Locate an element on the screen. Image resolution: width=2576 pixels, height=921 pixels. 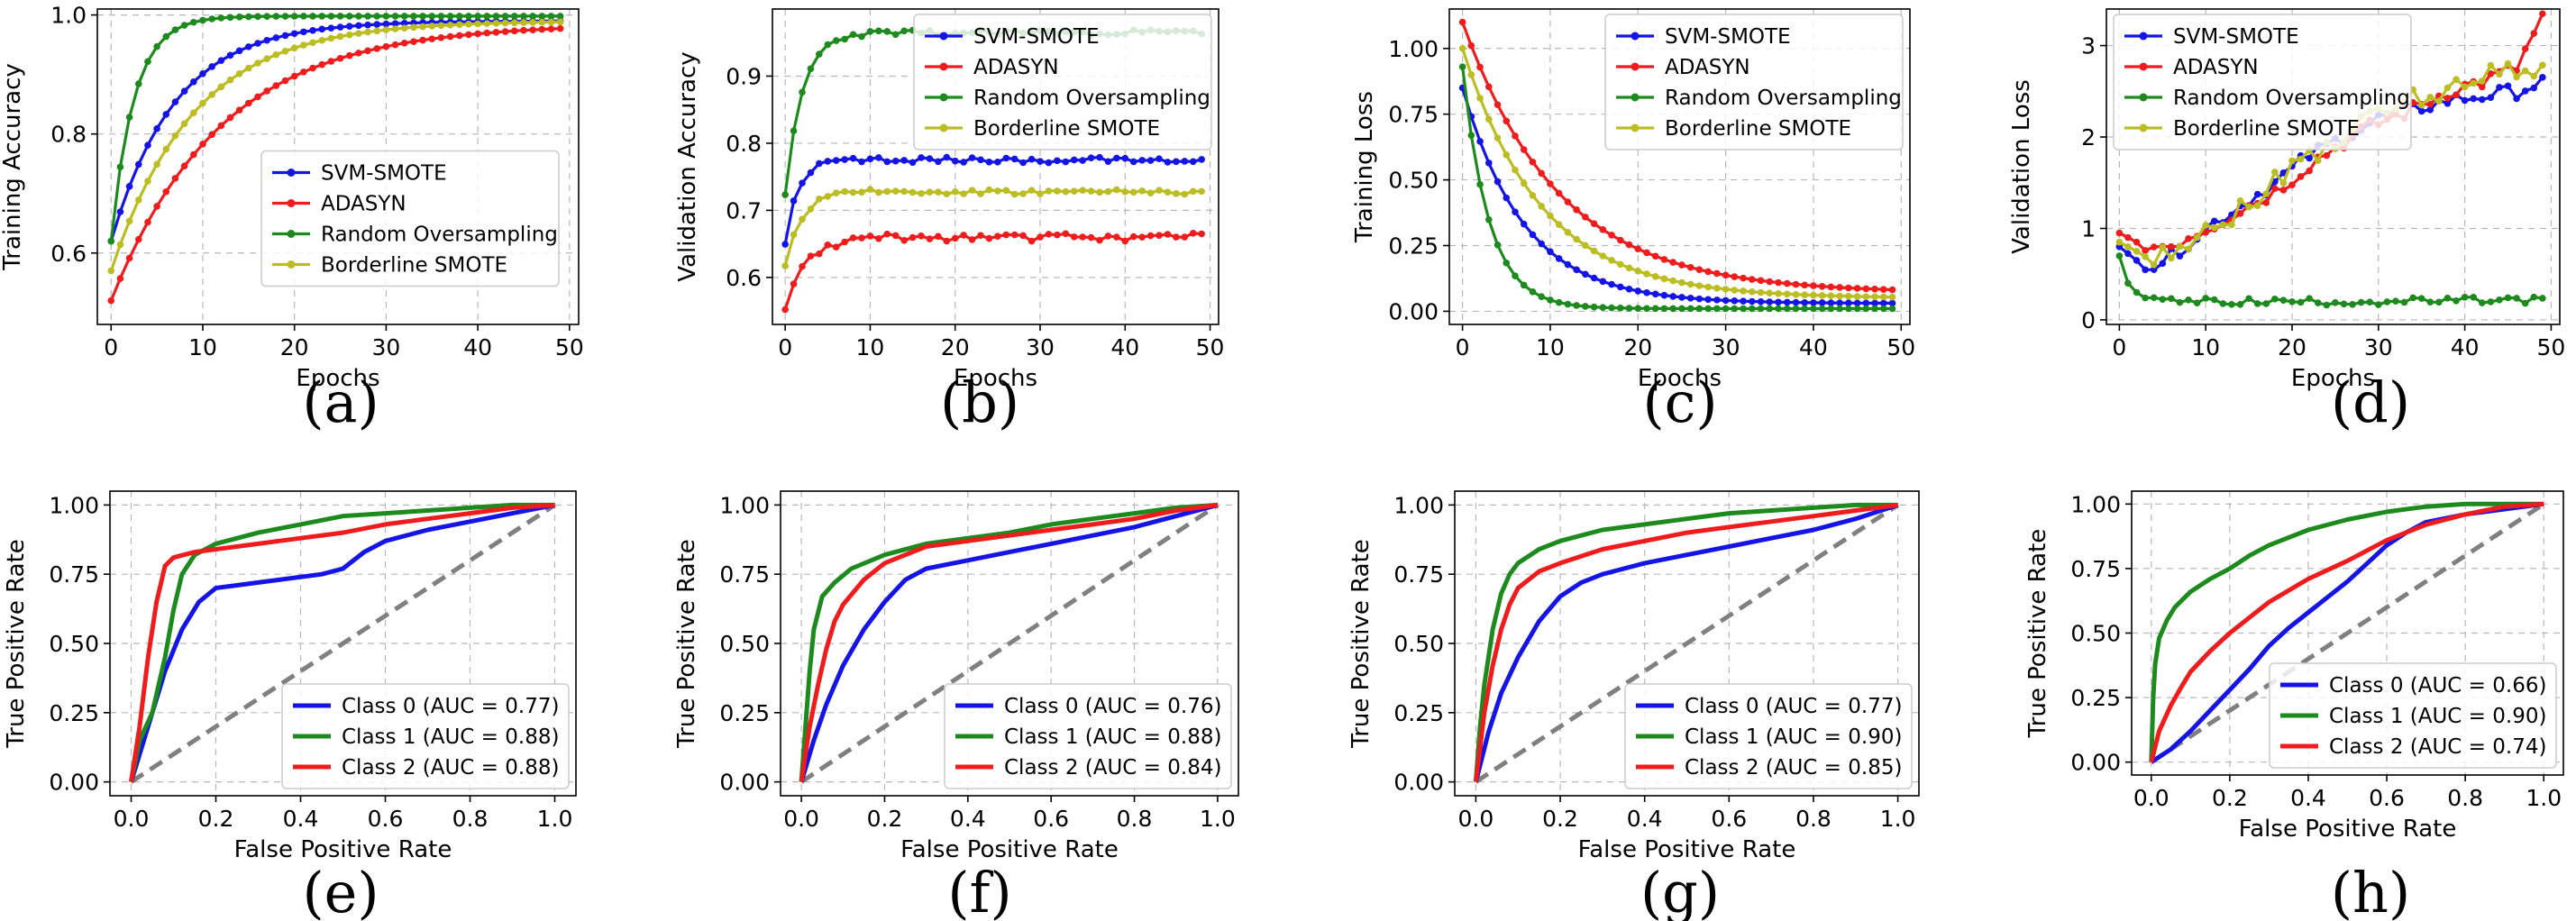
x-tick-label: 0 is located at coordinates (2119, 347).